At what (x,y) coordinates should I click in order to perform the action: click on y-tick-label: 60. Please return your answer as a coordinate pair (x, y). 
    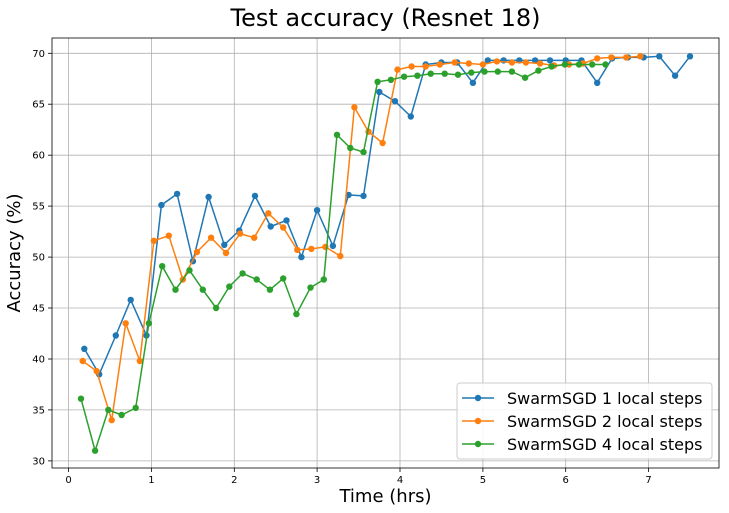
    Looking at the image, I should click on (38, 156).